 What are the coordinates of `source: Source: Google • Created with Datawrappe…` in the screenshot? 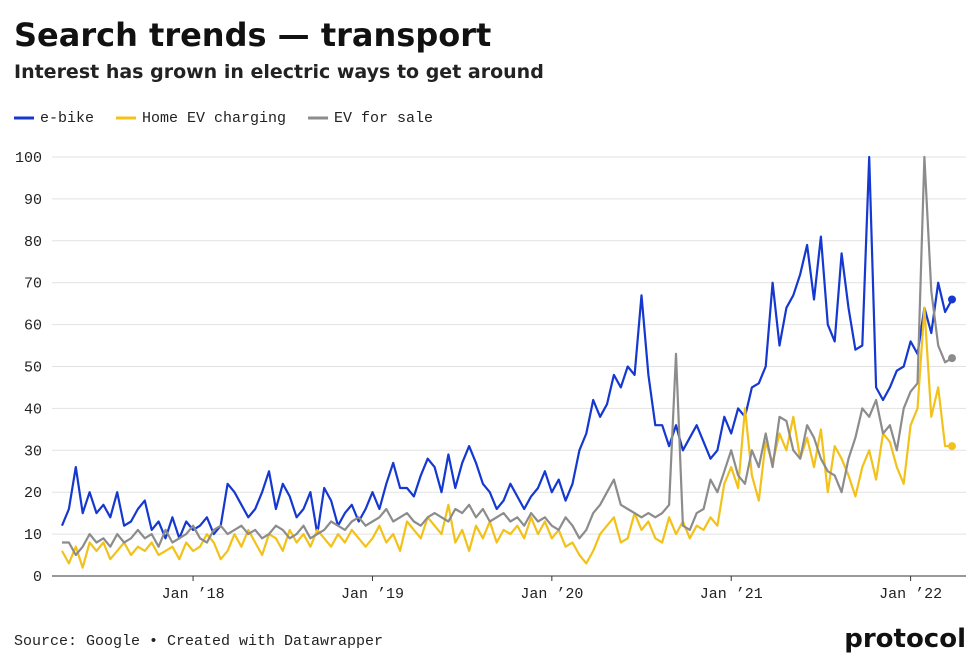 It's located at (198, 641).